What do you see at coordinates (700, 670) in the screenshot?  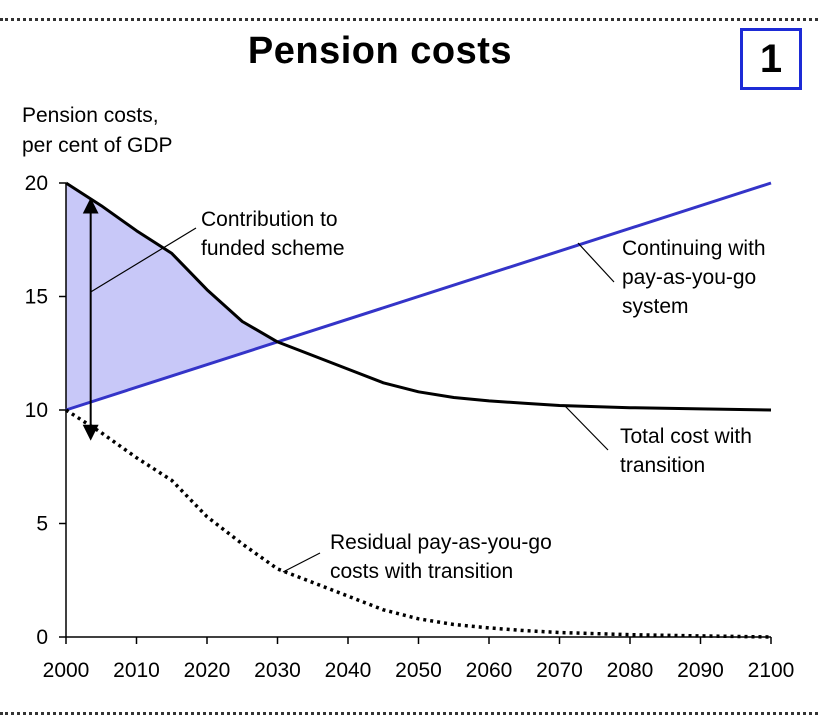 I see `x-tick-label: 2090` at bounding box center [700, 670].